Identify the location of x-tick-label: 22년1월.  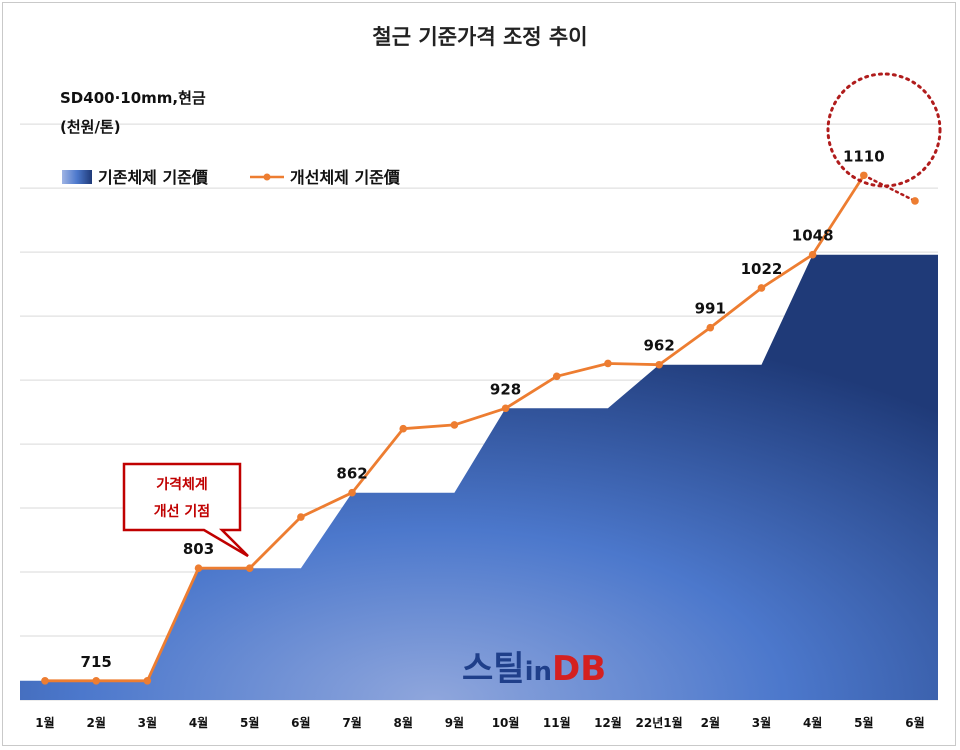
(659, 722).